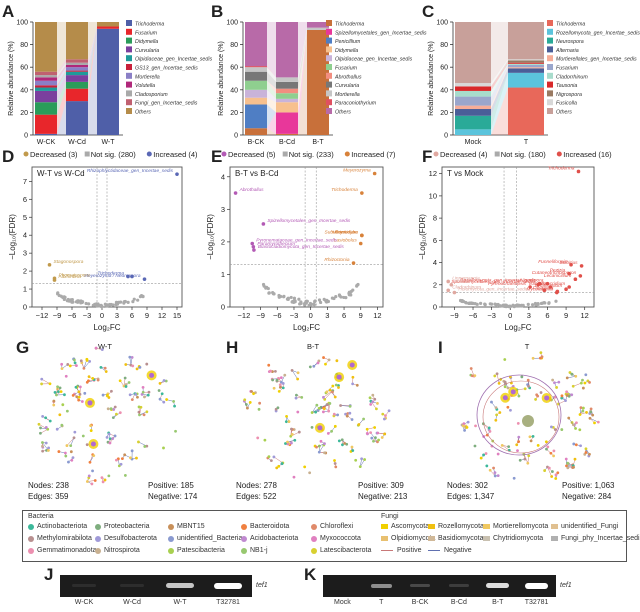 This screenshot has width=640, height=612. I want to click on x-axis-label: Log₂FC, so click(306, 327).